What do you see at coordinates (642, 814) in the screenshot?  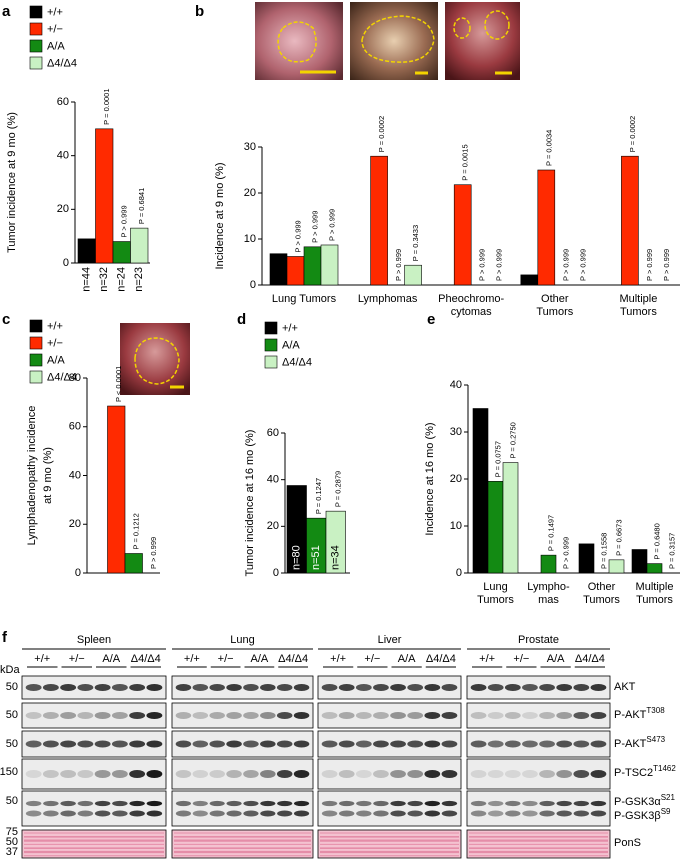 I see `row-label: P-GSK3βS9` at bounding box center [642, 814].